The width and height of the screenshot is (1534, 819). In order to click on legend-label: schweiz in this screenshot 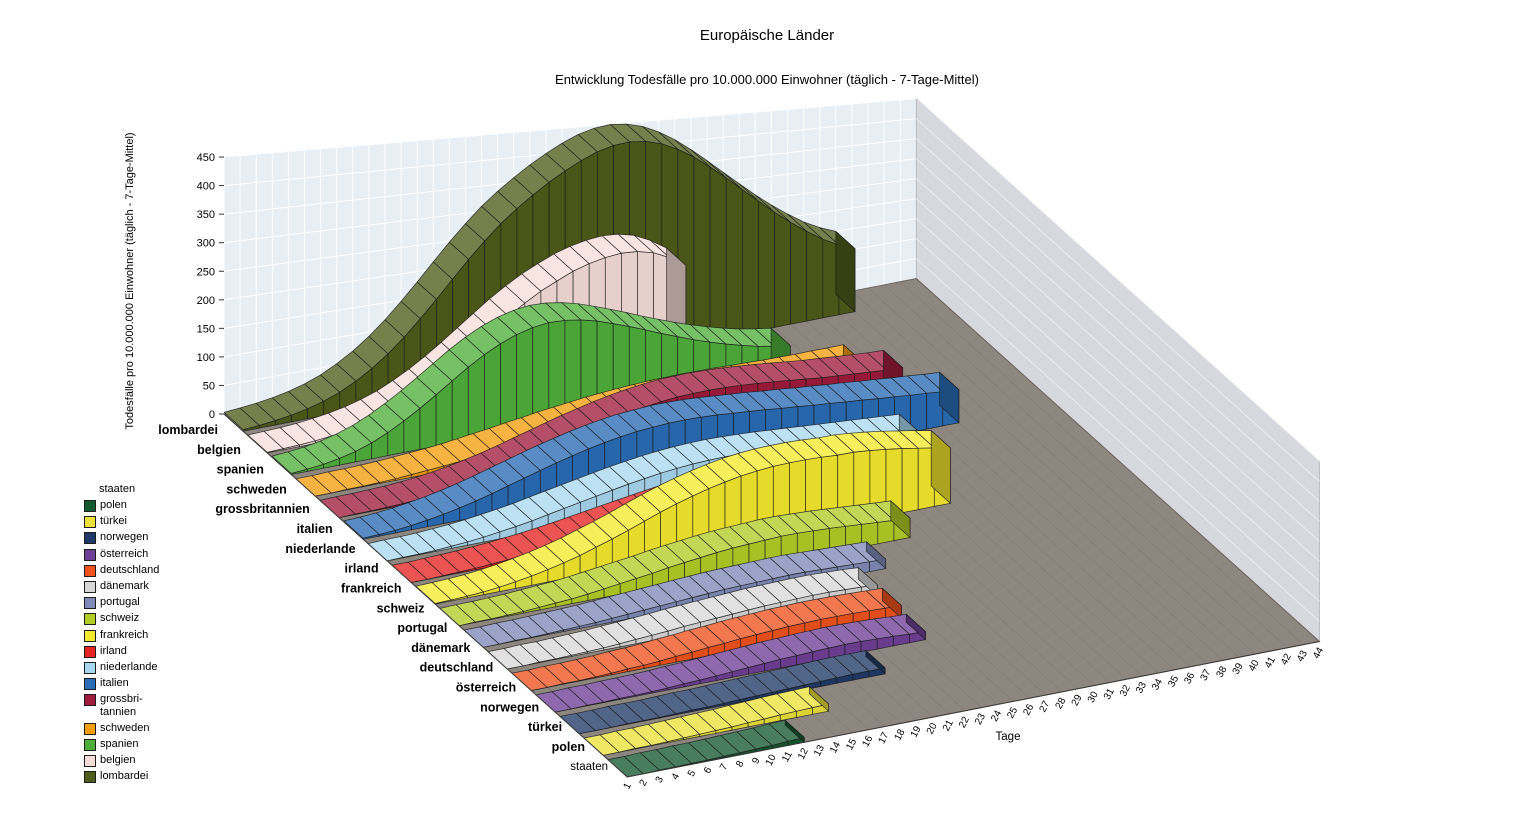, I will do `click(120, 618)`.